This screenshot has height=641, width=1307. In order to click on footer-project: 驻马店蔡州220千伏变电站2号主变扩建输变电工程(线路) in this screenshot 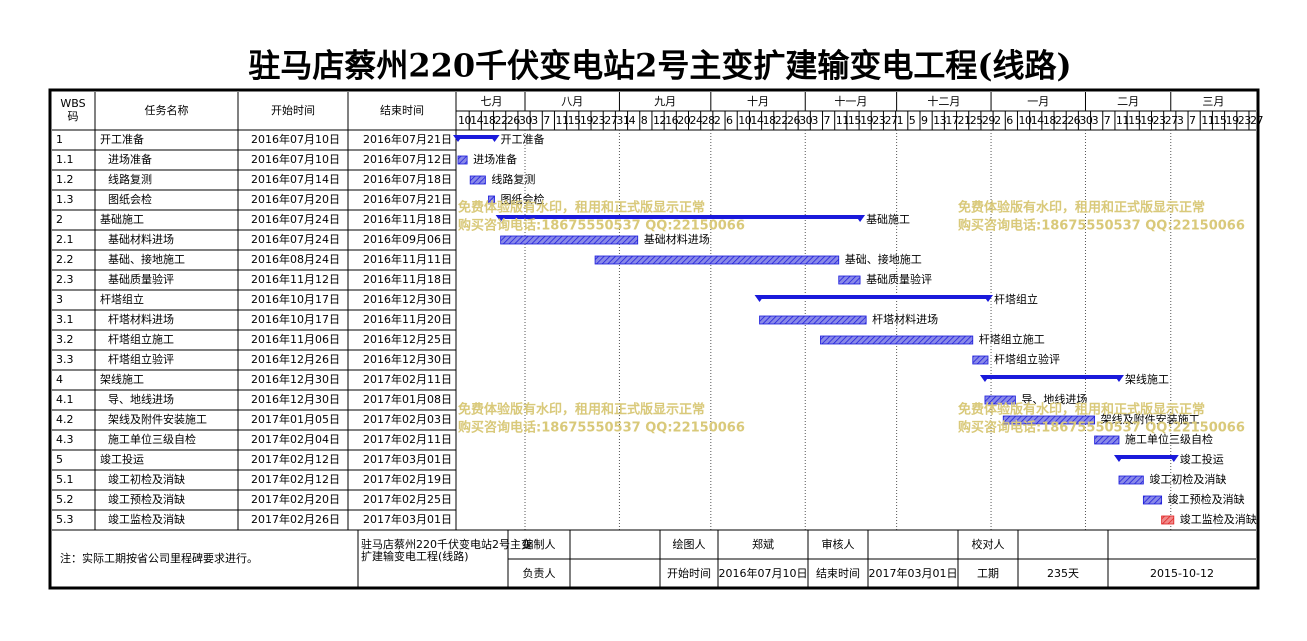, I will do `click(446, 550)`.